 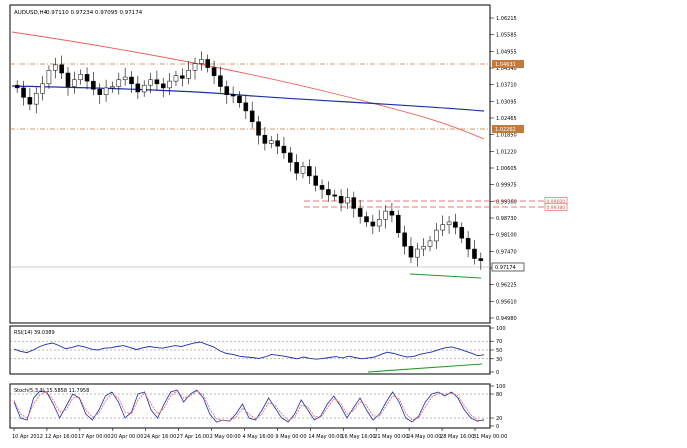 I want to click on symbol-label: AUDUSD,H4, so click(x=31, y=13).